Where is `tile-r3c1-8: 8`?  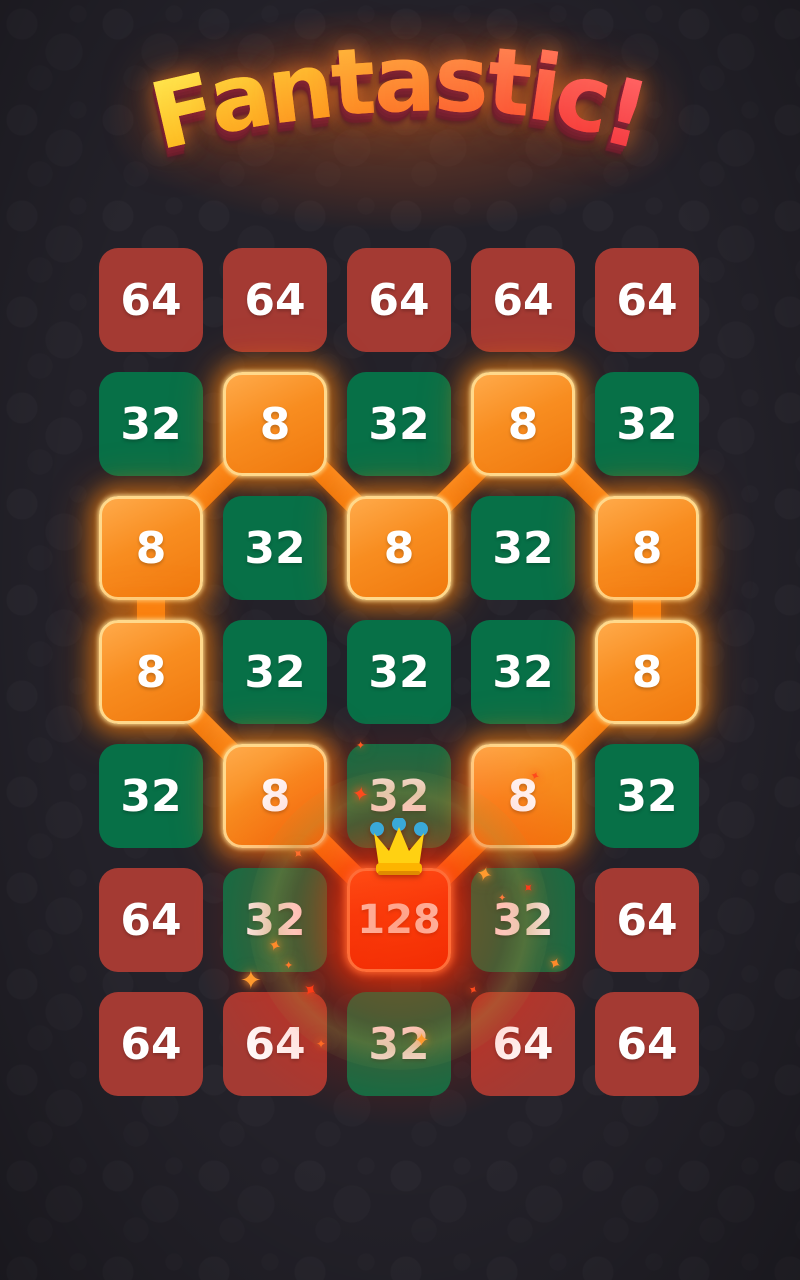 tile-r3c1-8: 8 is located at coordinates (151, 548).